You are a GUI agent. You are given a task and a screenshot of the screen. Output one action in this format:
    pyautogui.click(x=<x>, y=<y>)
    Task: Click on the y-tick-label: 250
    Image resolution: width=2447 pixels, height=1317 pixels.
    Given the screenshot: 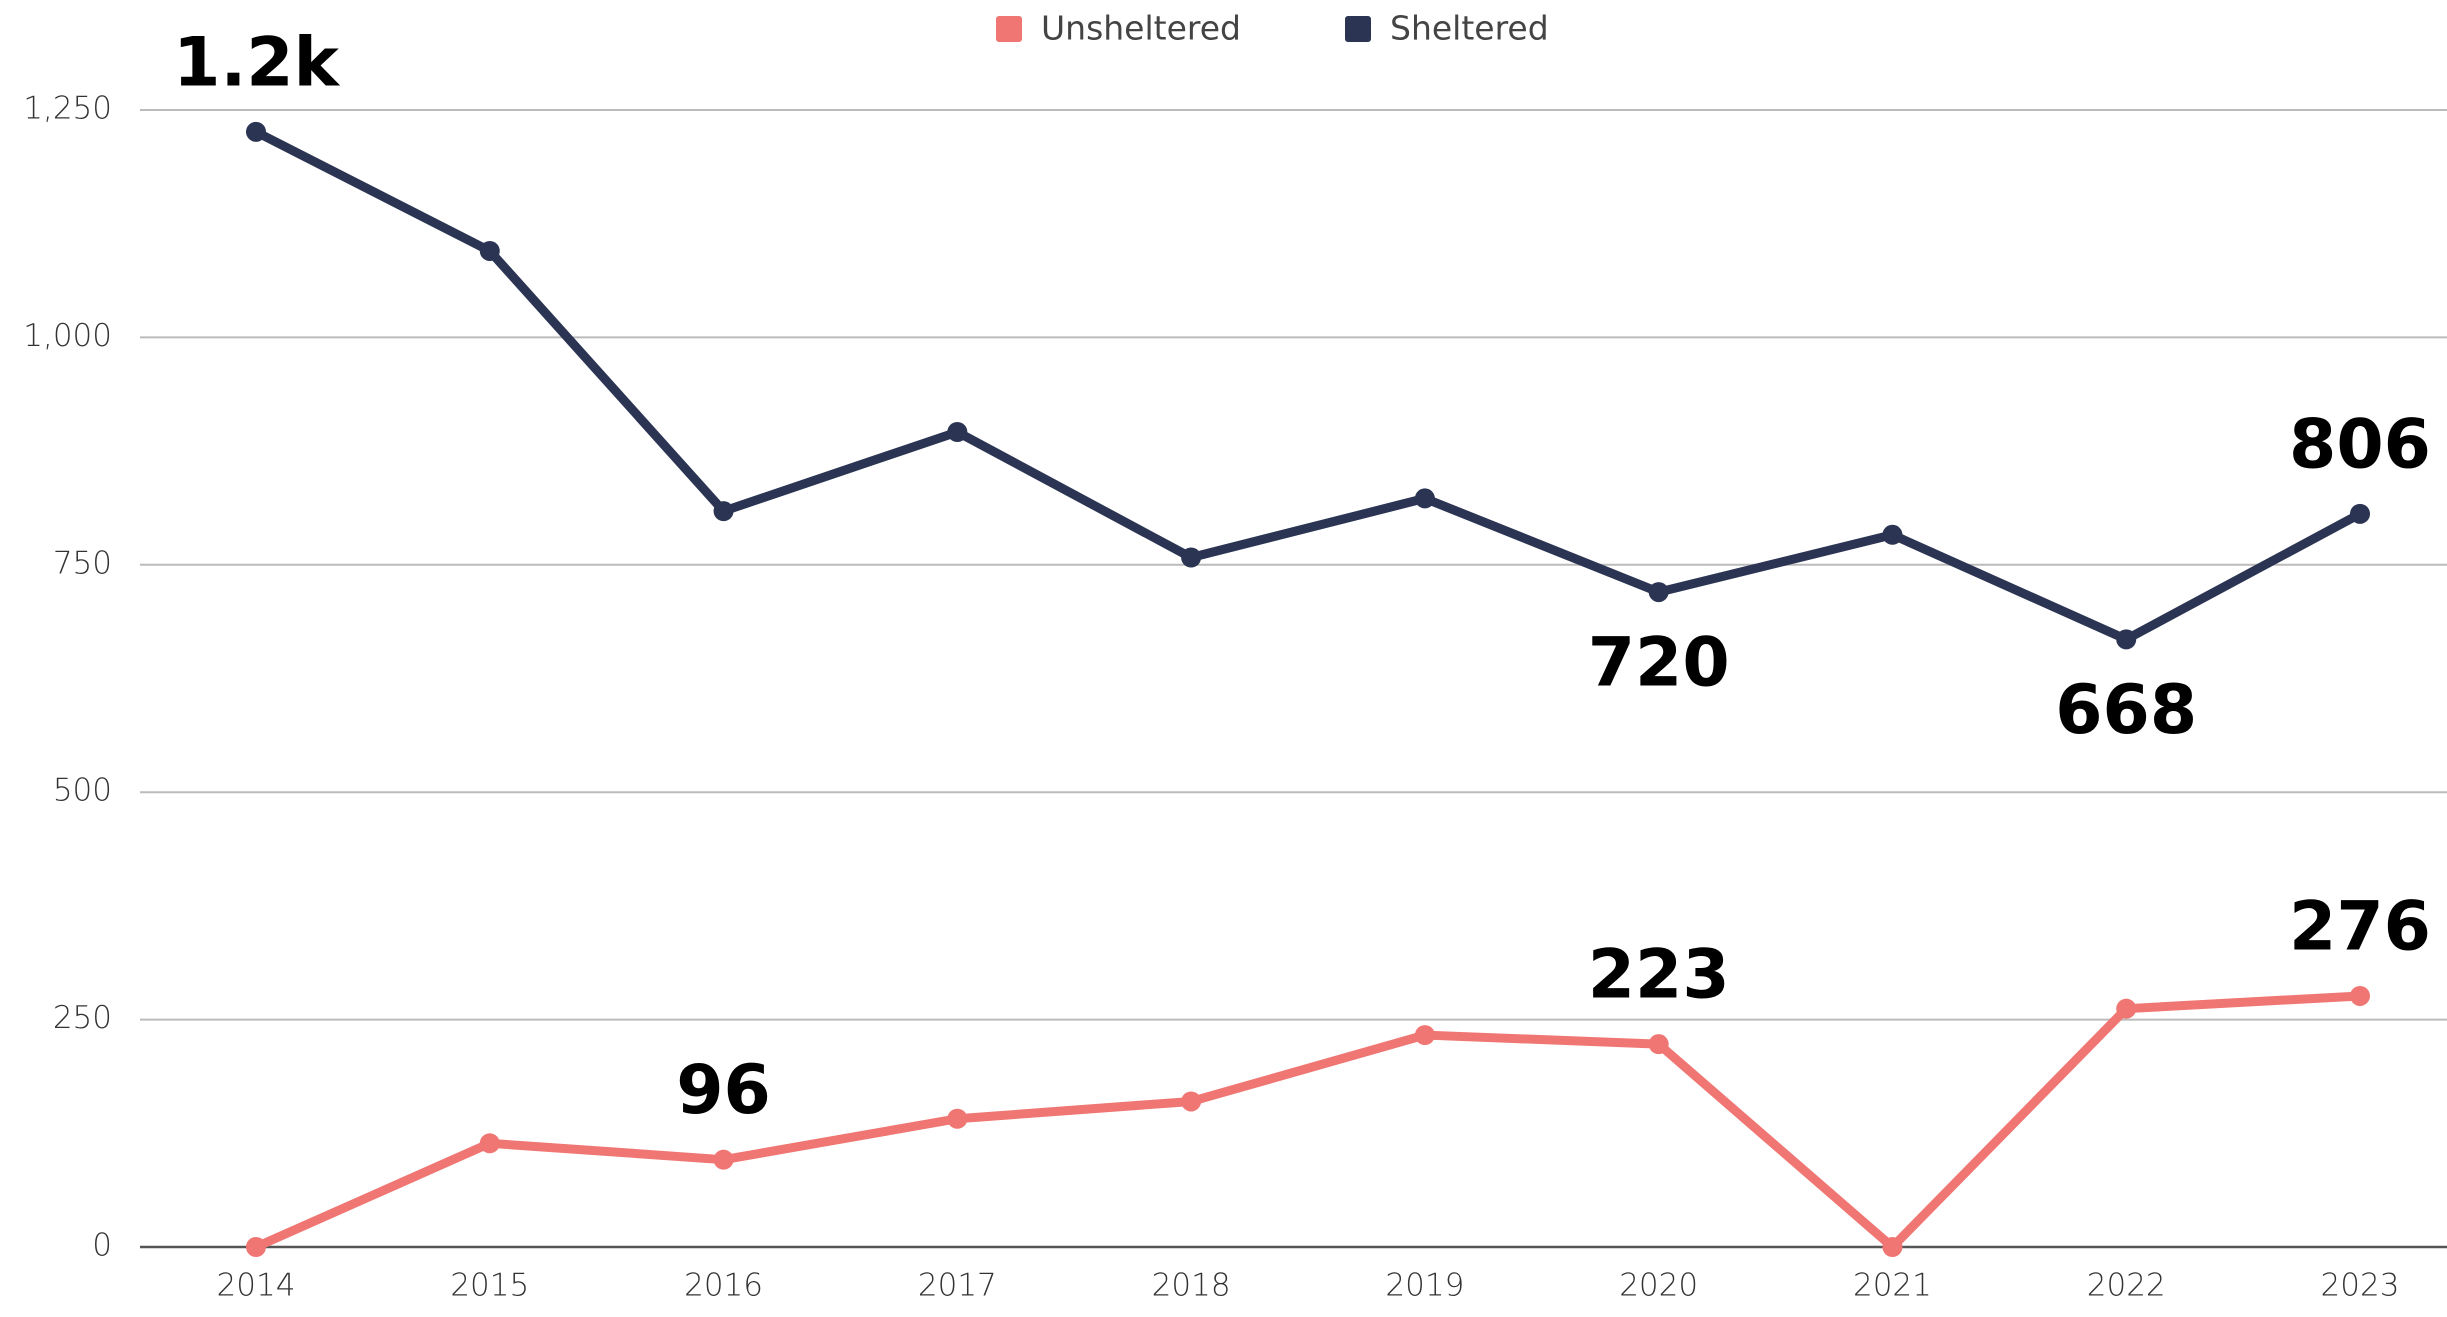 What is the action you would take?
    pyautogui.click(x=82, y=1018)
    